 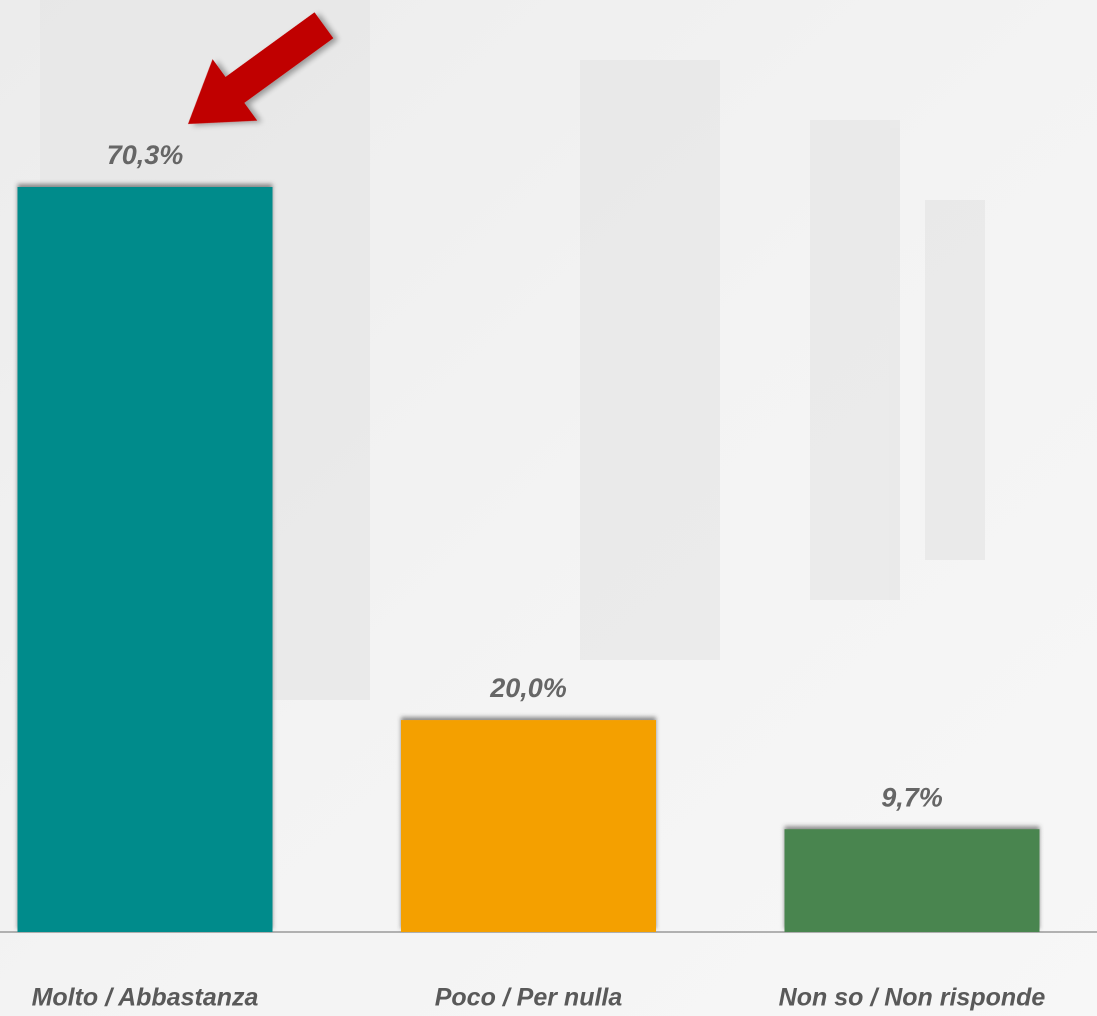 I want to click on value-label: 9,7%, so click(x=912, y=797).